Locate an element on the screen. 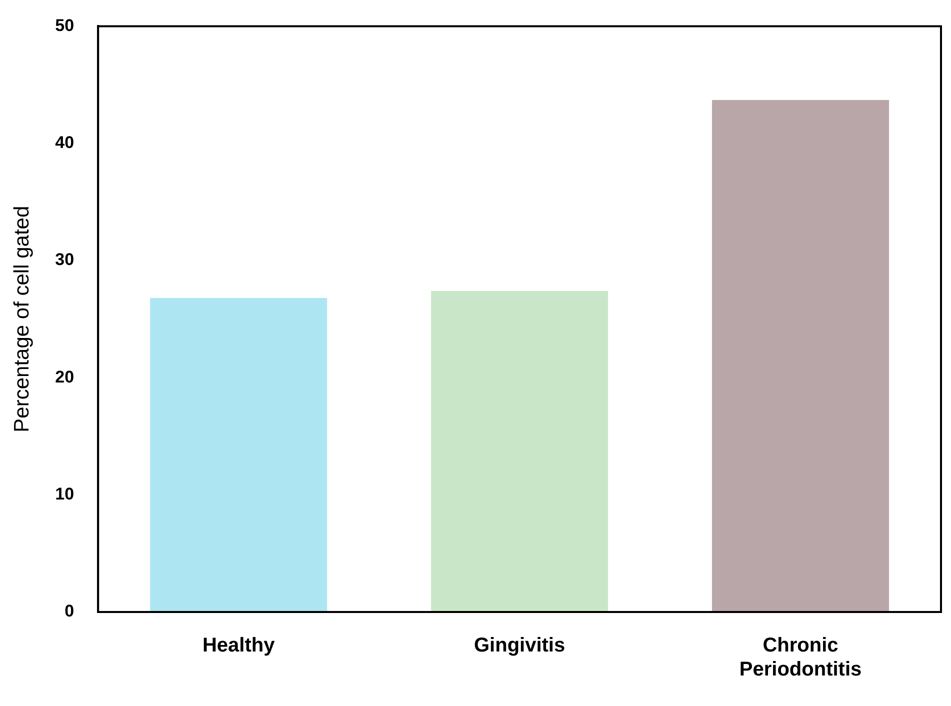 The width and height of the screenshot is (951, 706). y-tick-label: 30 is located at coordinates (64, 260).